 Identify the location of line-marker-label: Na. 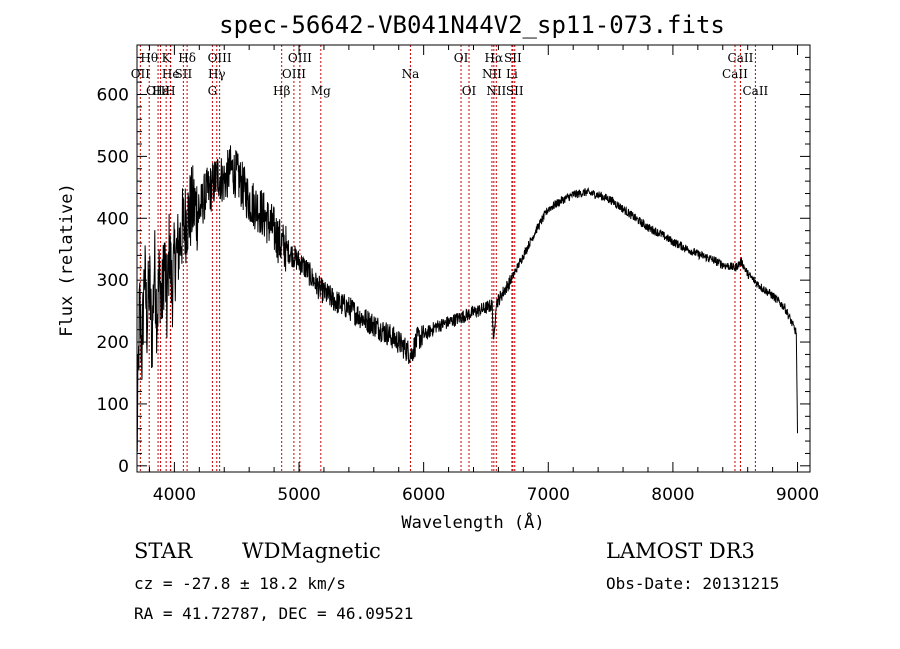
(411, 74).